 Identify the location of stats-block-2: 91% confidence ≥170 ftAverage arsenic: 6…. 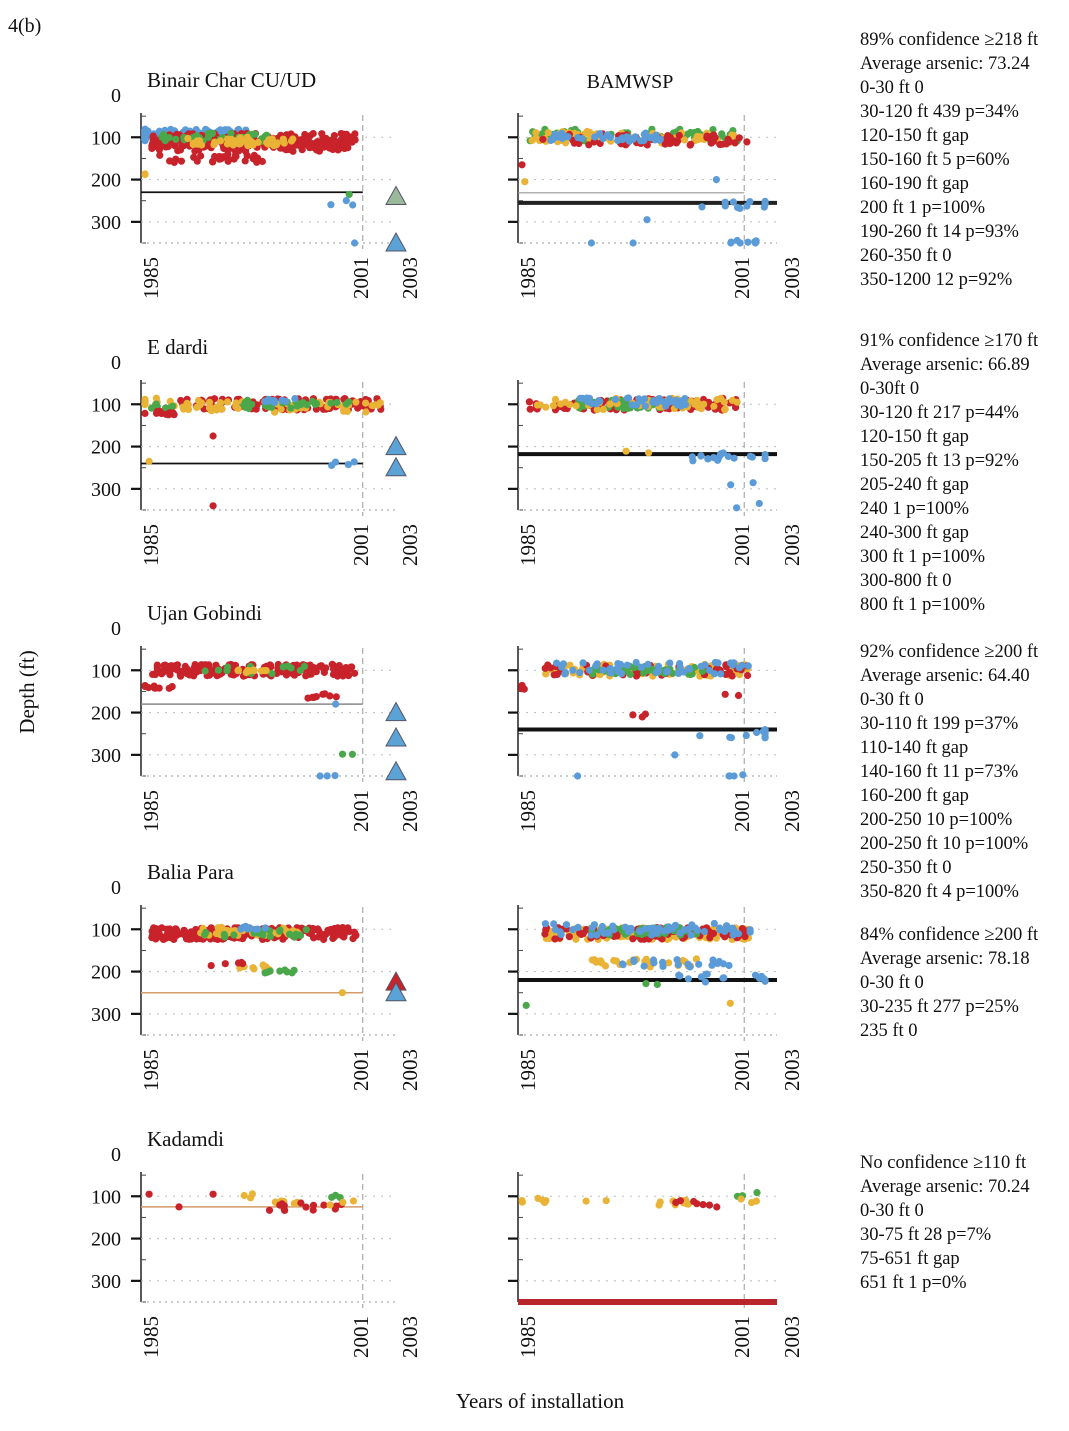
(949, 473).